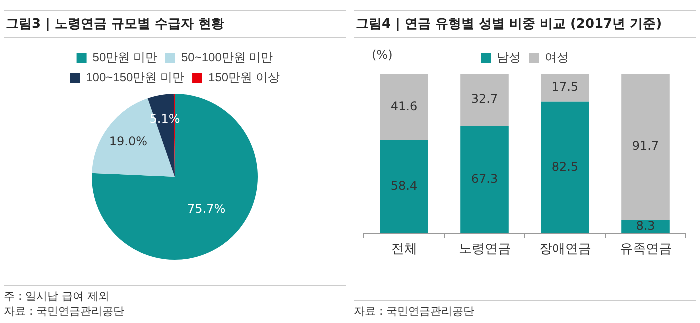  I want to click on legend-label: 남성, so click(509, 57).